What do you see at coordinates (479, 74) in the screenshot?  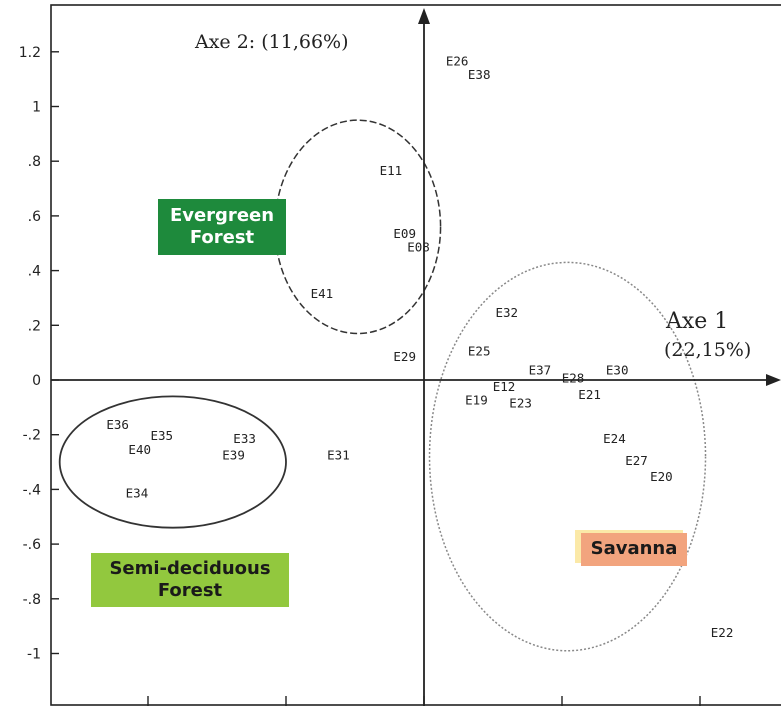 I see `point-label: E38` at bounding box center [479, 74].